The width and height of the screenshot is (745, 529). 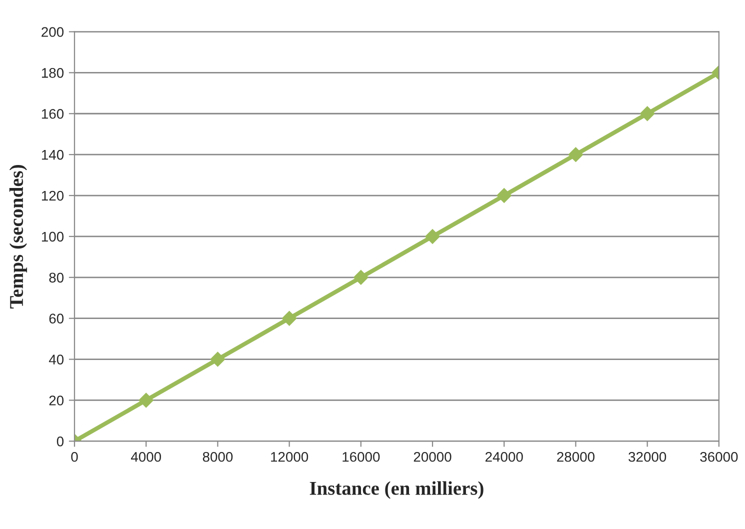 I want to click on x-tick-label: 4000, so click(x=146, y=457).